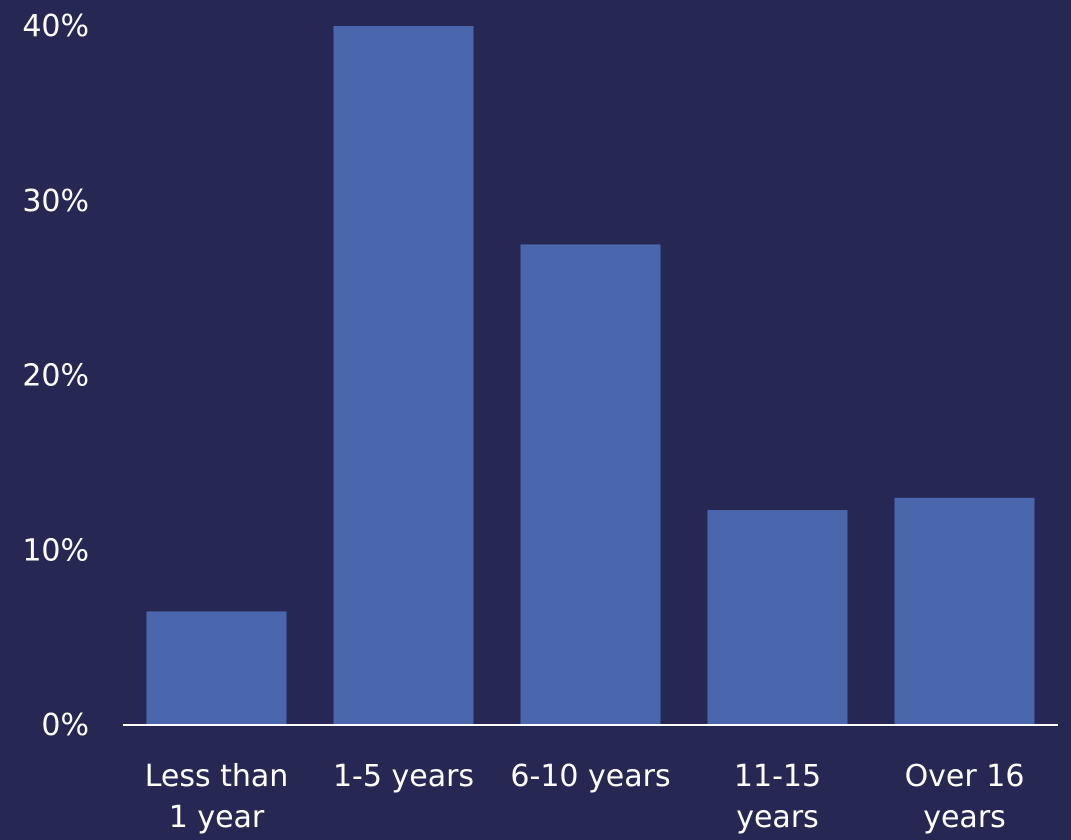  Describe the element at coordinates (55, 550) in the screenshot. I see `y-tick-label: 10%` at that location.